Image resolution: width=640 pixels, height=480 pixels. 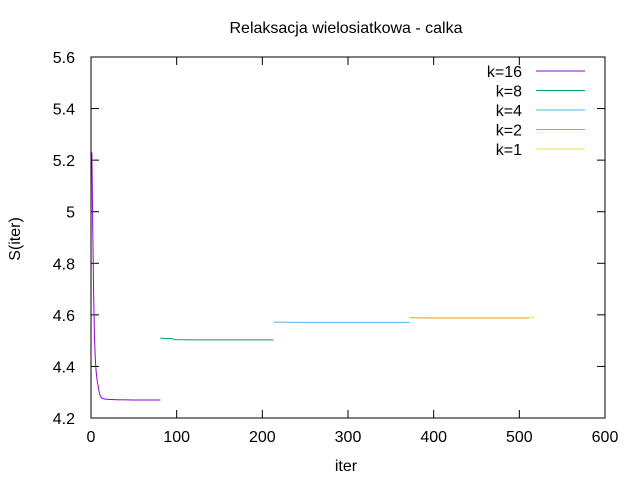 What do you see at coordinates (348, 437) in the screenshot?
I see `x-tick-label: 300` at bounding box center [348, 437].